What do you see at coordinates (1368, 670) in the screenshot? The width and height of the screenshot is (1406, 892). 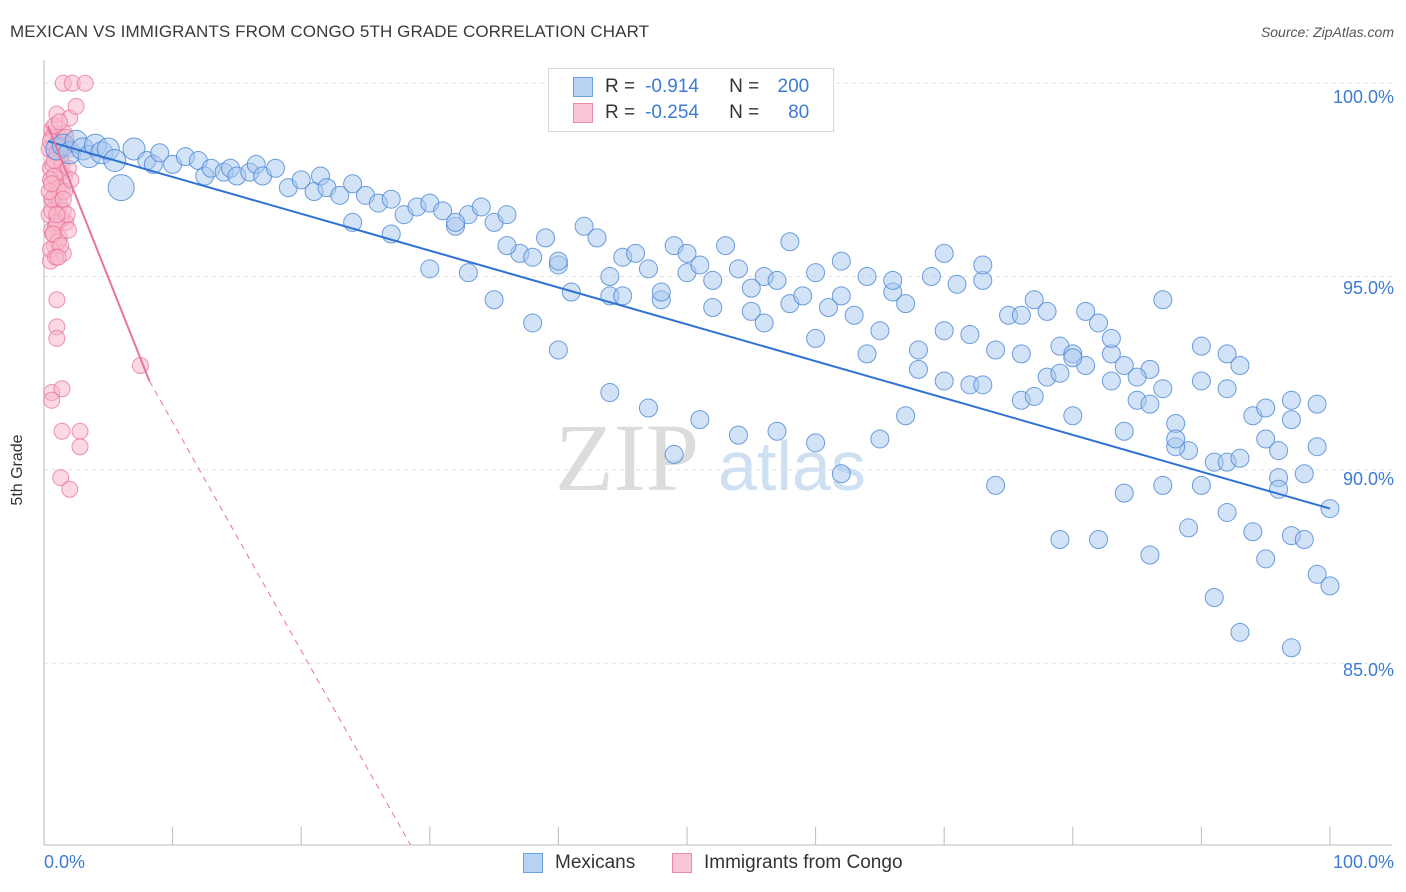 I see `y-tick-label-85: 85.0%` at bounding box center [1368, 670].